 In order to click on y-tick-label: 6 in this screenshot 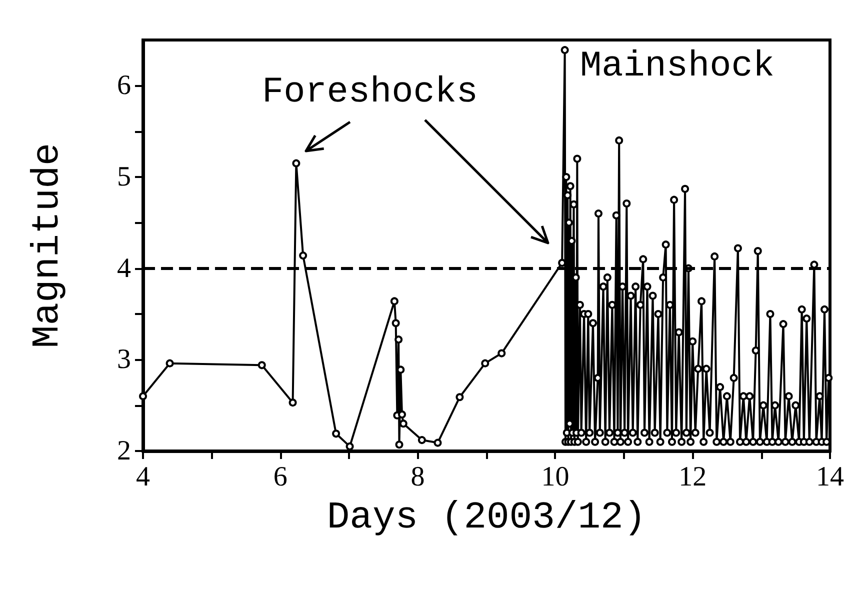, I will do `click(124, 86)`.